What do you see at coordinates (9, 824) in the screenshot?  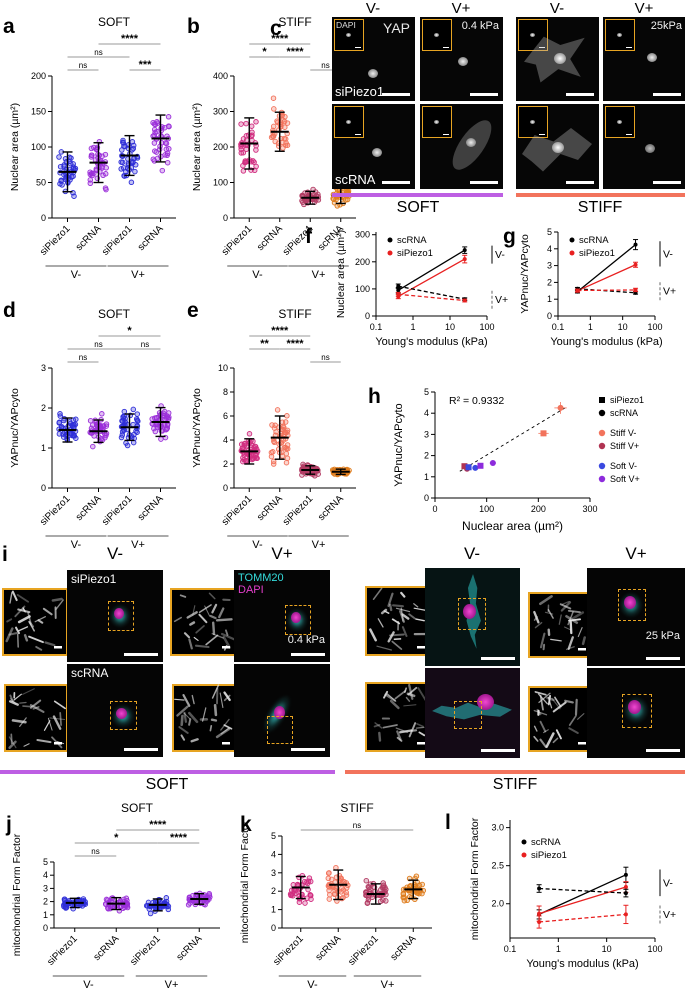 I see `panel-label-j: j` at bounding box center [9, 824].